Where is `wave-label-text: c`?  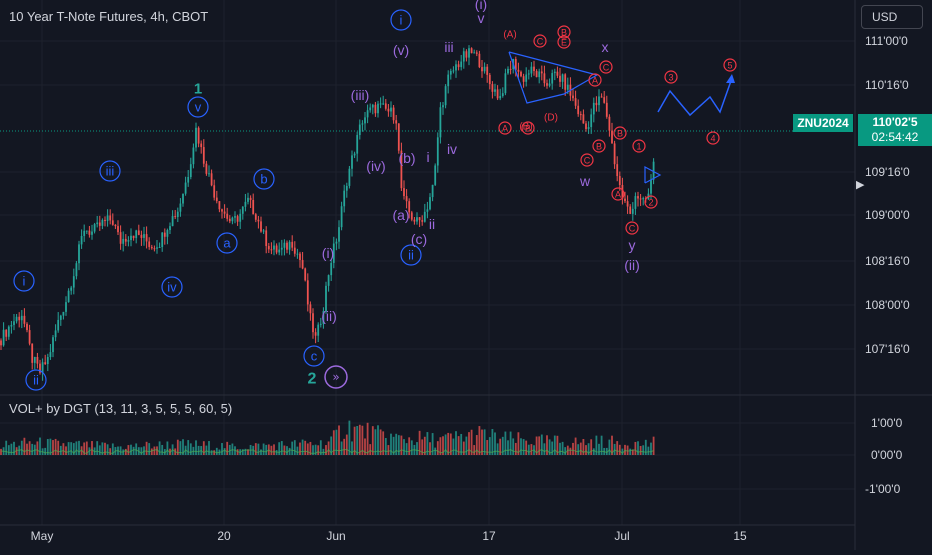
wave-label-text: c is located at coordinates (314, 356).